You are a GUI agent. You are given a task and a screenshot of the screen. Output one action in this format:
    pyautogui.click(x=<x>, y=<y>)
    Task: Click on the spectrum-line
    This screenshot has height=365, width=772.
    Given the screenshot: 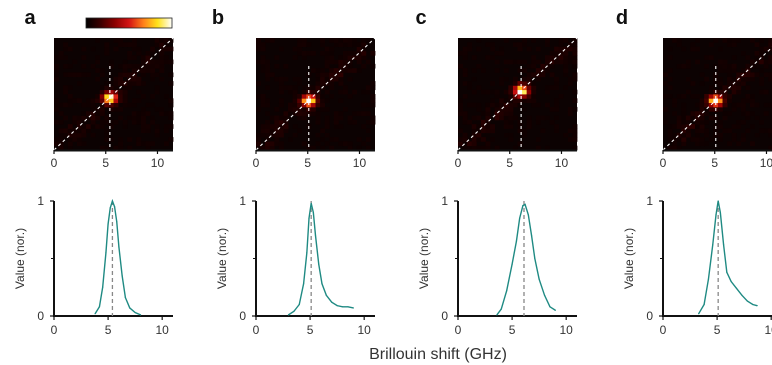 What is the action you would take?
    pyautogui.click(x=728, y=257)
    